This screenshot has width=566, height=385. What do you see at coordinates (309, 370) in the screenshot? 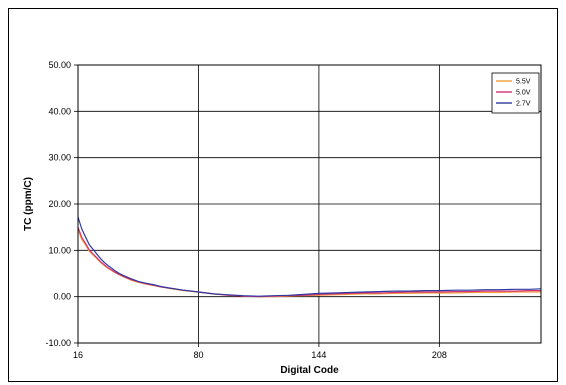
I see `x-axis-title: Digital Code` at bounding box center [309, 370].